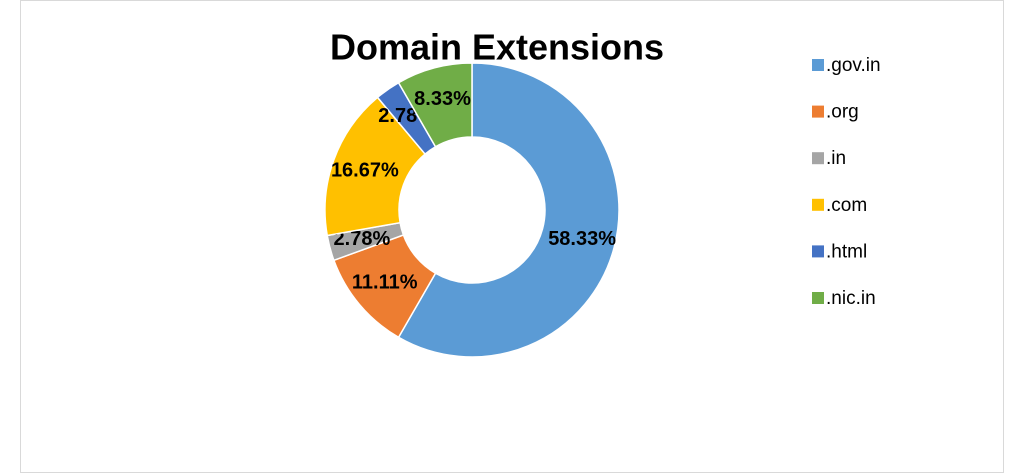  I want to click on data-label: 58.33%, so click(582, 239).